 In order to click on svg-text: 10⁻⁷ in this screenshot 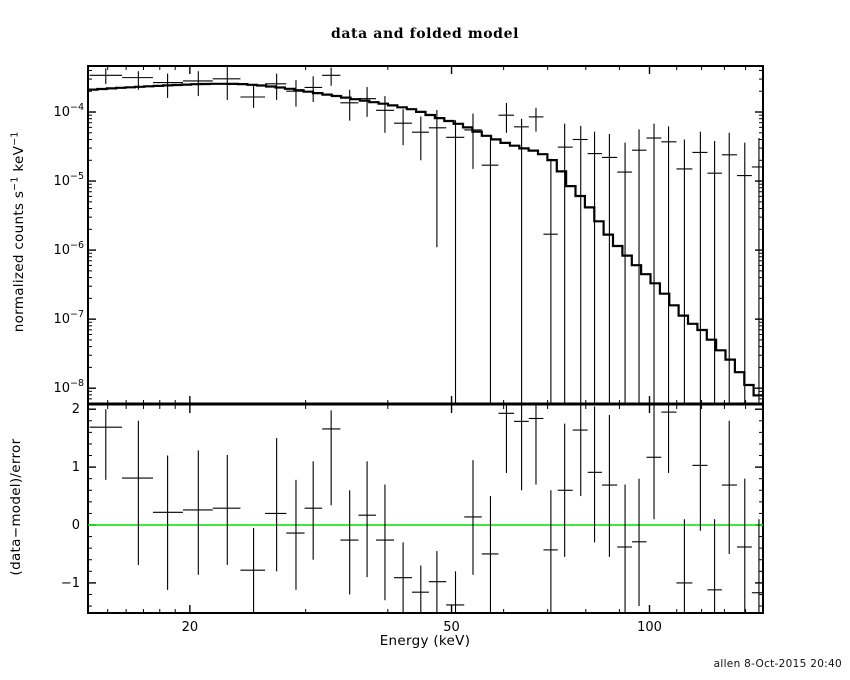, I will do `click(68, 318)`.